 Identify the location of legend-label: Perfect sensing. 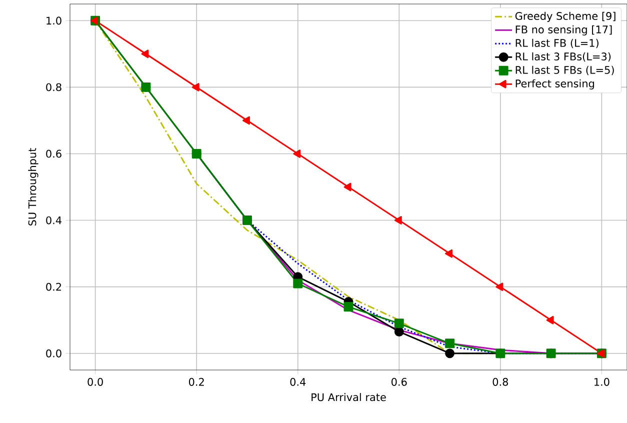
(555, 84).